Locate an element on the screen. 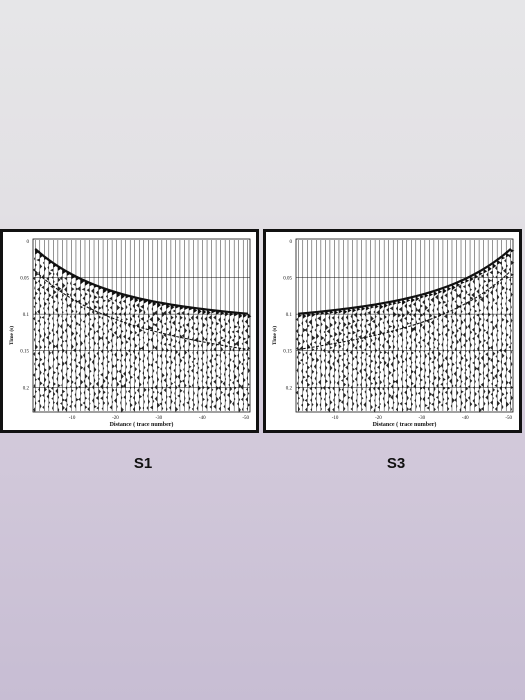  reflection-band is located at coordinates (141, 310).